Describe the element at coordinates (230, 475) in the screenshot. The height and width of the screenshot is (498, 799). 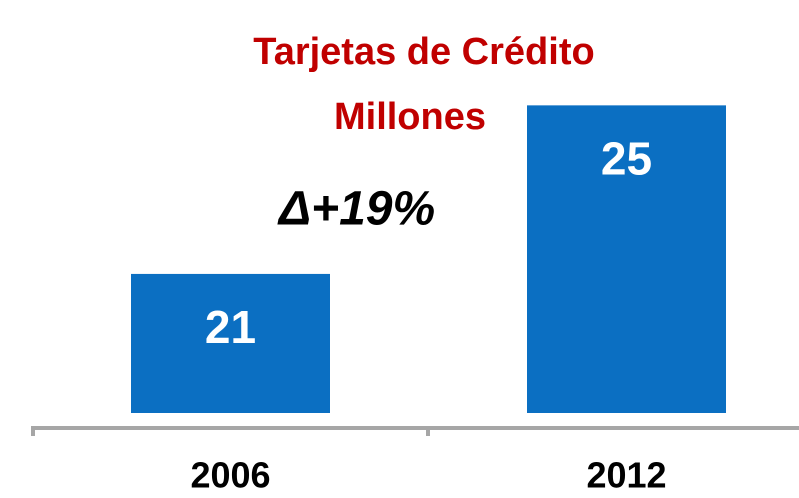
I see `x-tick-label: 2006` at that location.